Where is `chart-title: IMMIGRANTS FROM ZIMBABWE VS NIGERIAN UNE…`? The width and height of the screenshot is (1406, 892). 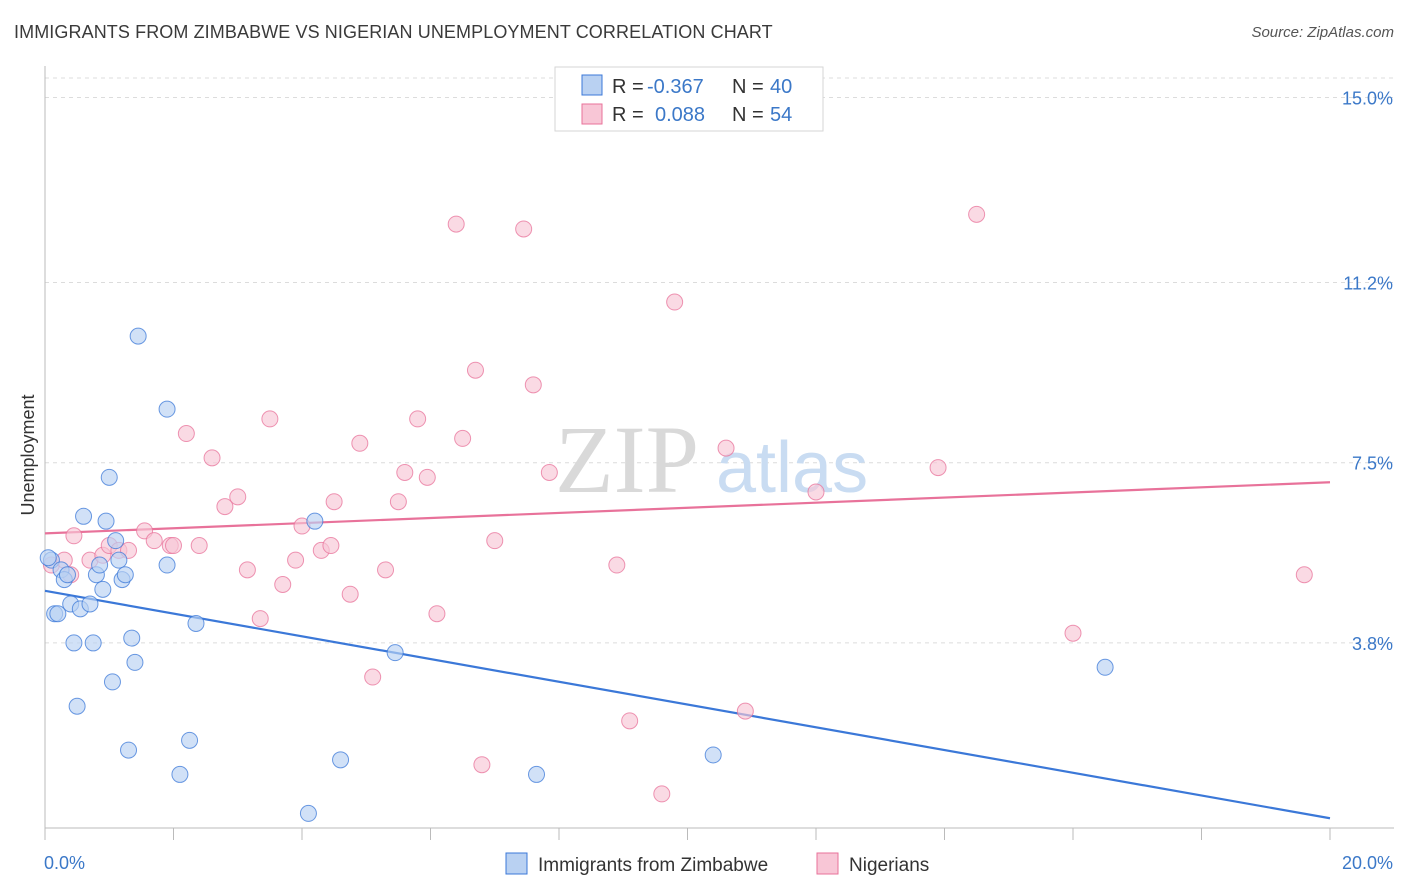
chart-title: IMMIGRANTS FROM ZIMBABWE VS NIGERIAN UNE… is located at coordinates (393, 32).